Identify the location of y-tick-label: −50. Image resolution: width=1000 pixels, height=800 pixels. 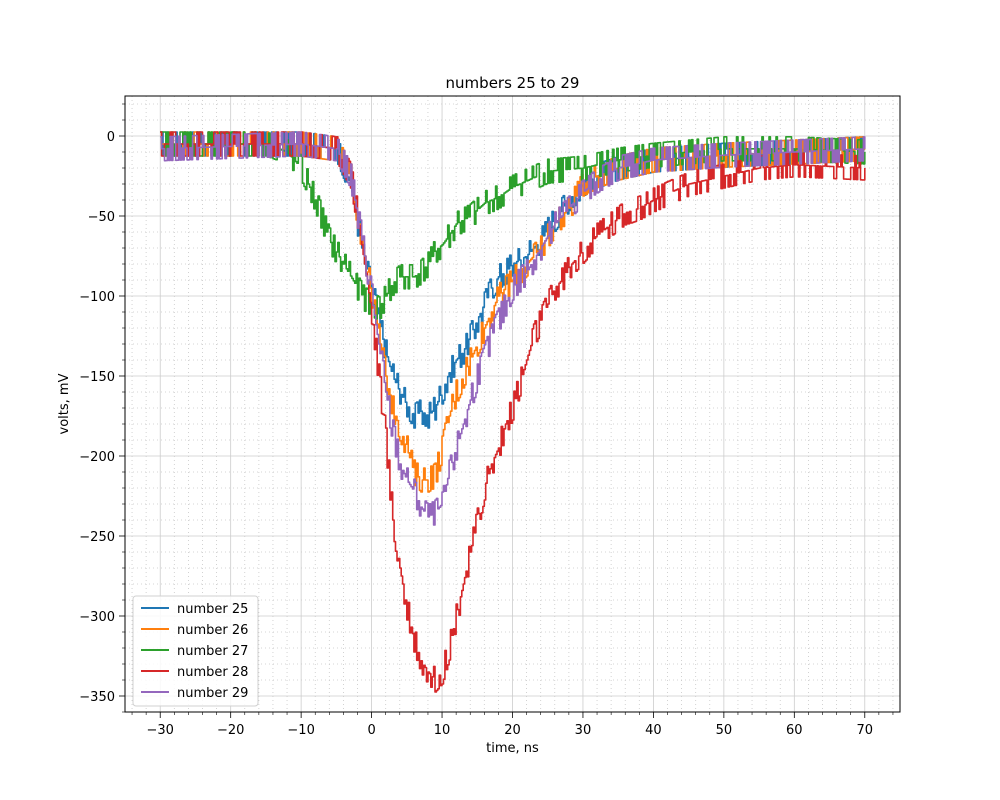
(101, 217).